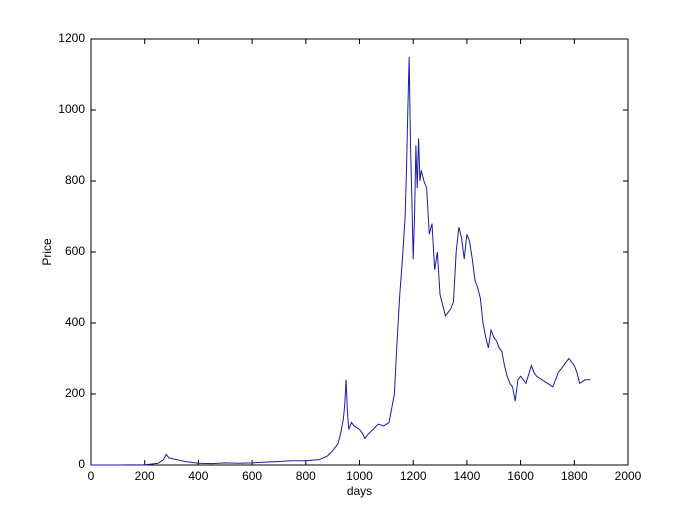  Describe the element at coordinates (252, 476) in the screenshot. I see `x-tick-label: 600` at that location.